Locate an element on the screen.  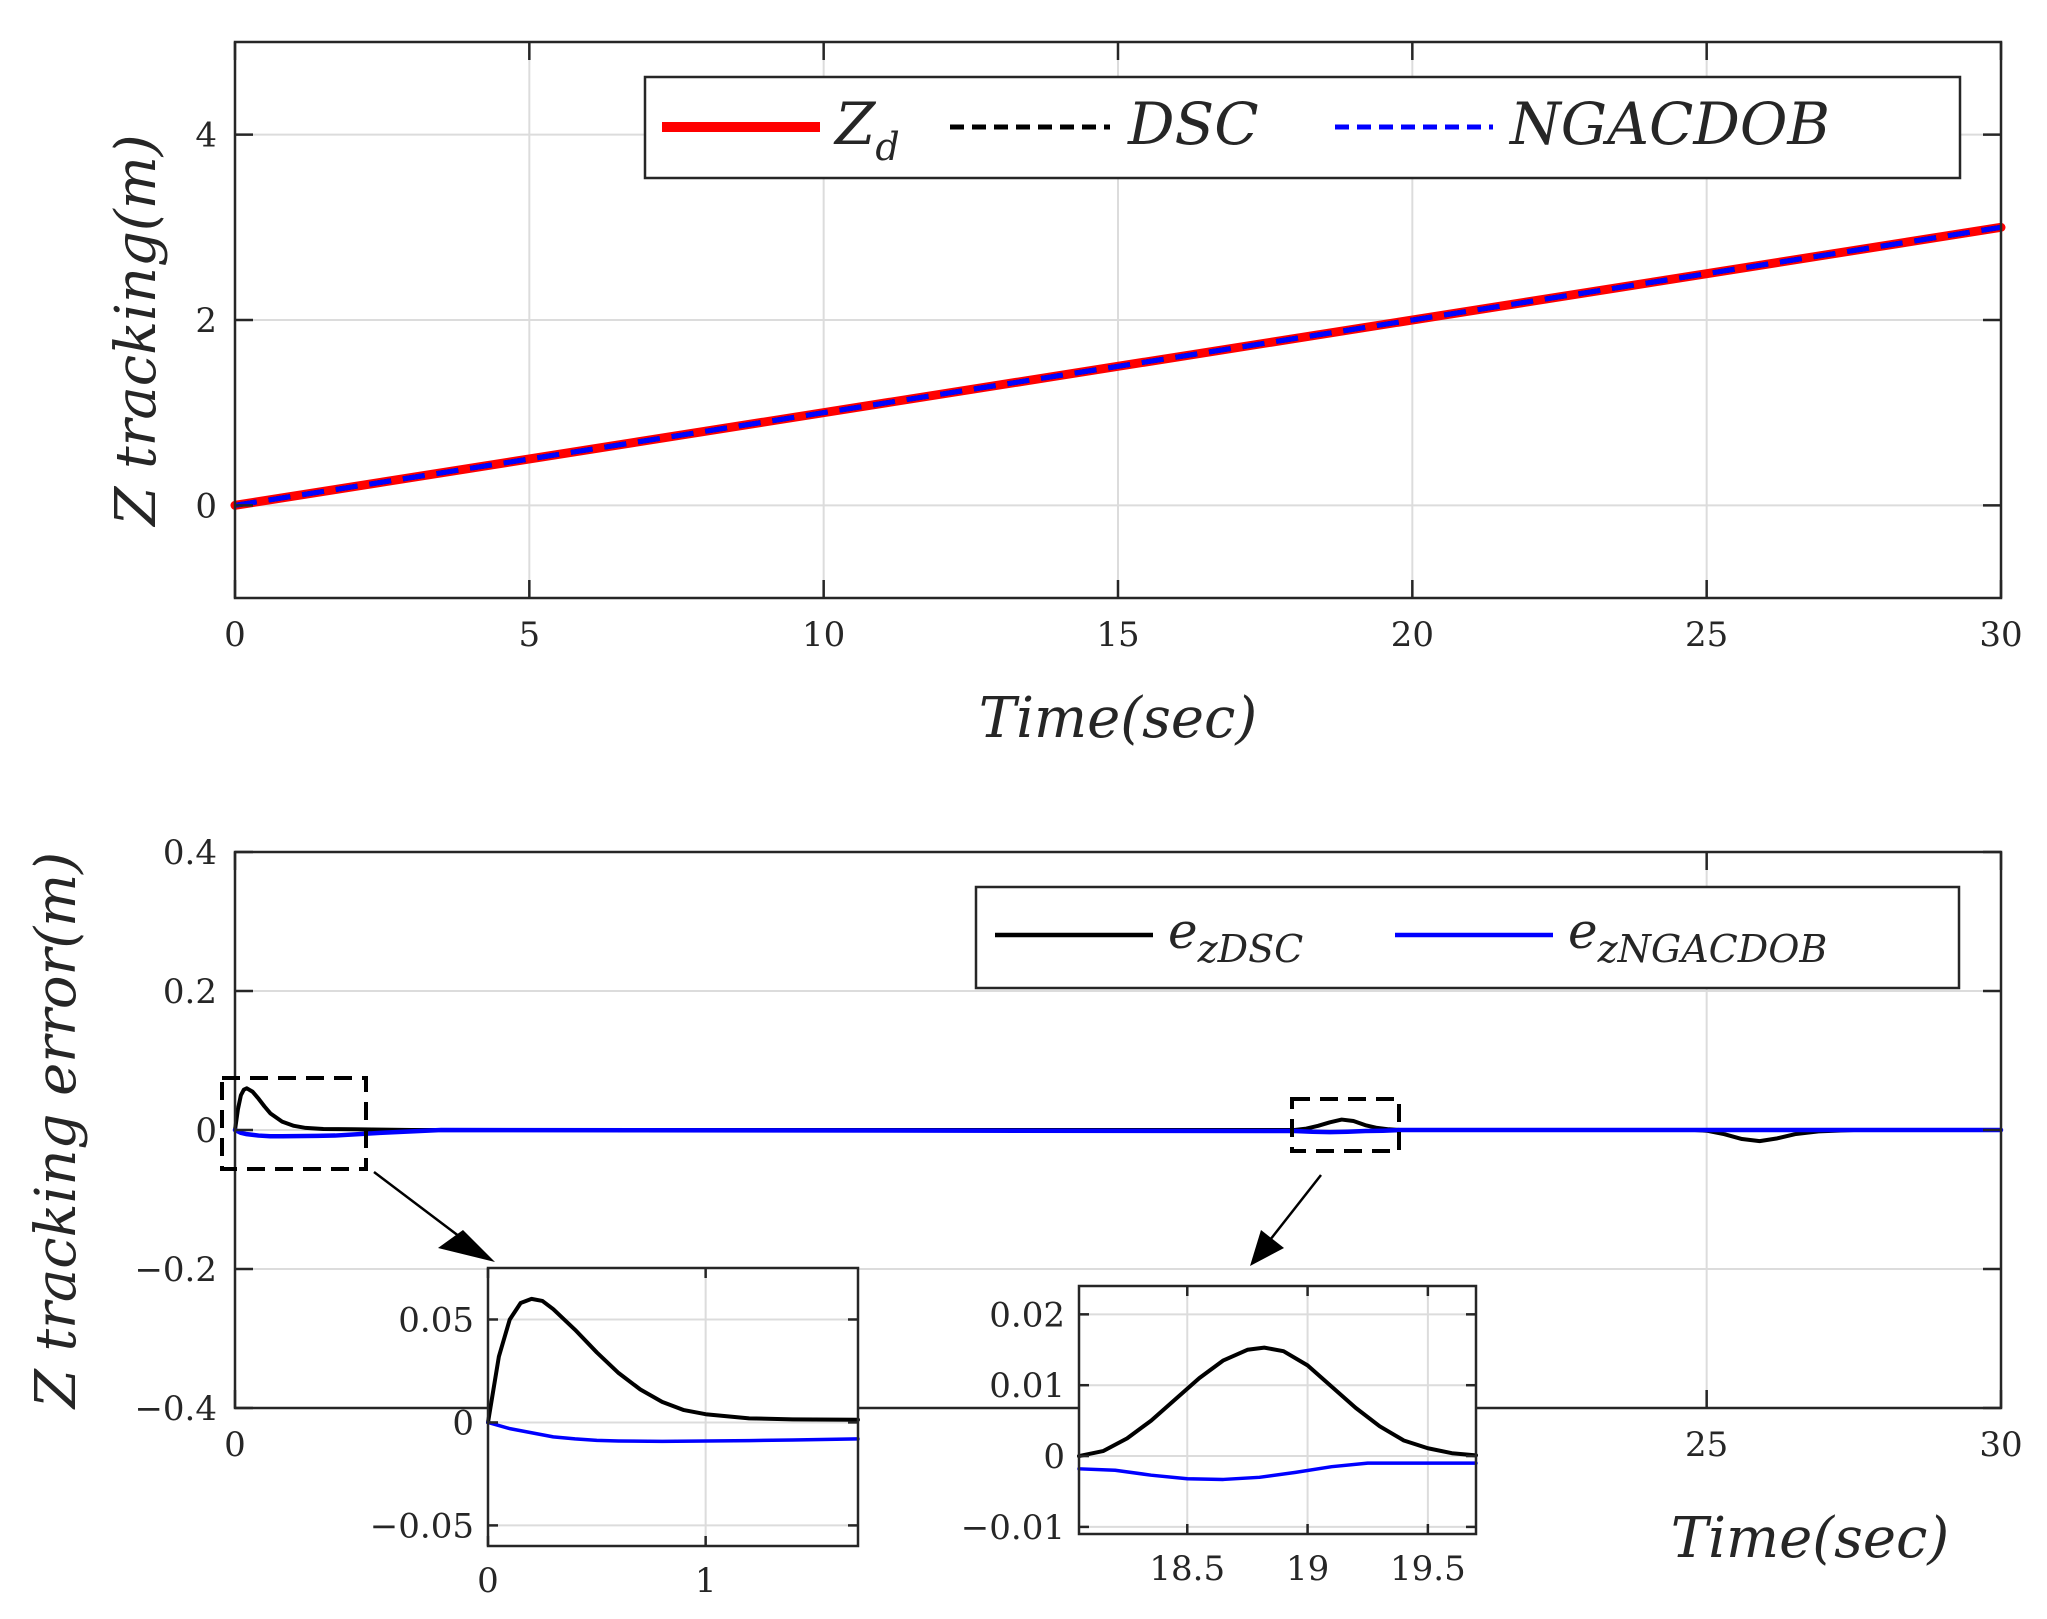
top-legend: Zd DSC NGACDOB is located at coordinates (1302, 127).